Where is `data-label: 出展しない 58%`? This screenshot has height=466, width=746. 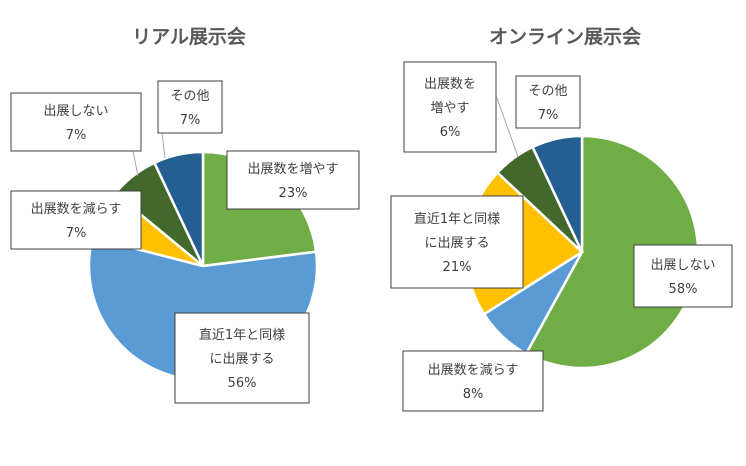 data-label: 出展しない 58% is located at coordinates (683, 276).